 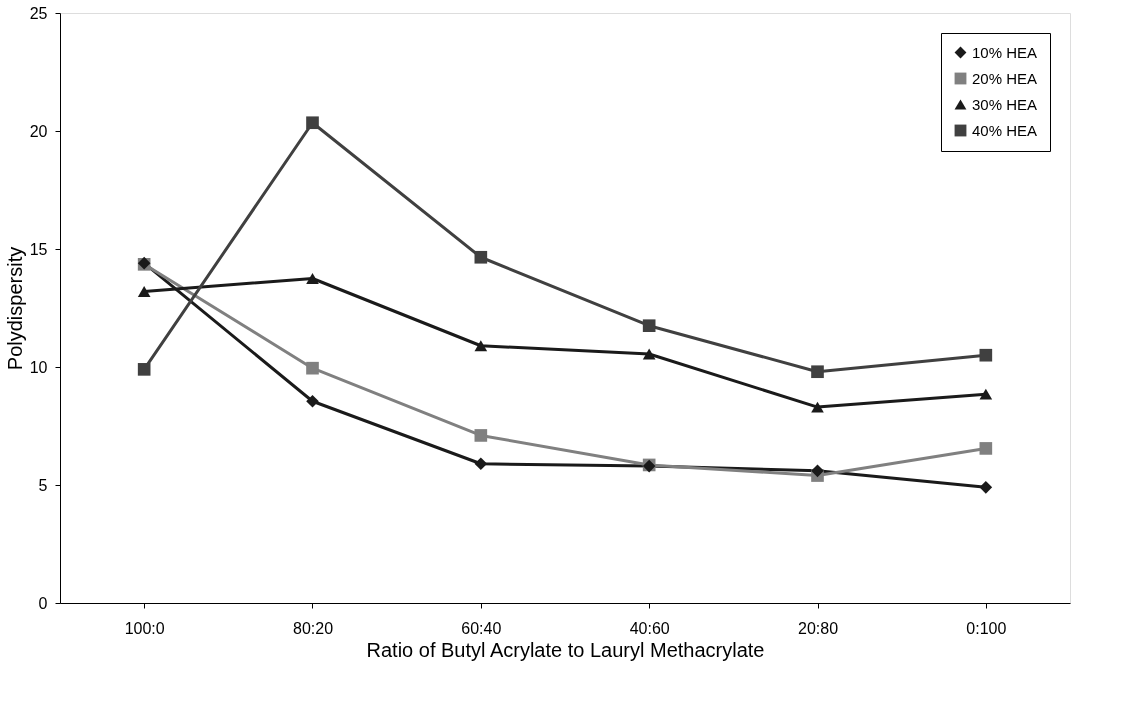 What do you see at coordinates (38, 131) in the screenshot?
I see `y-tick-label: 20` at bounding box center [38, 131].